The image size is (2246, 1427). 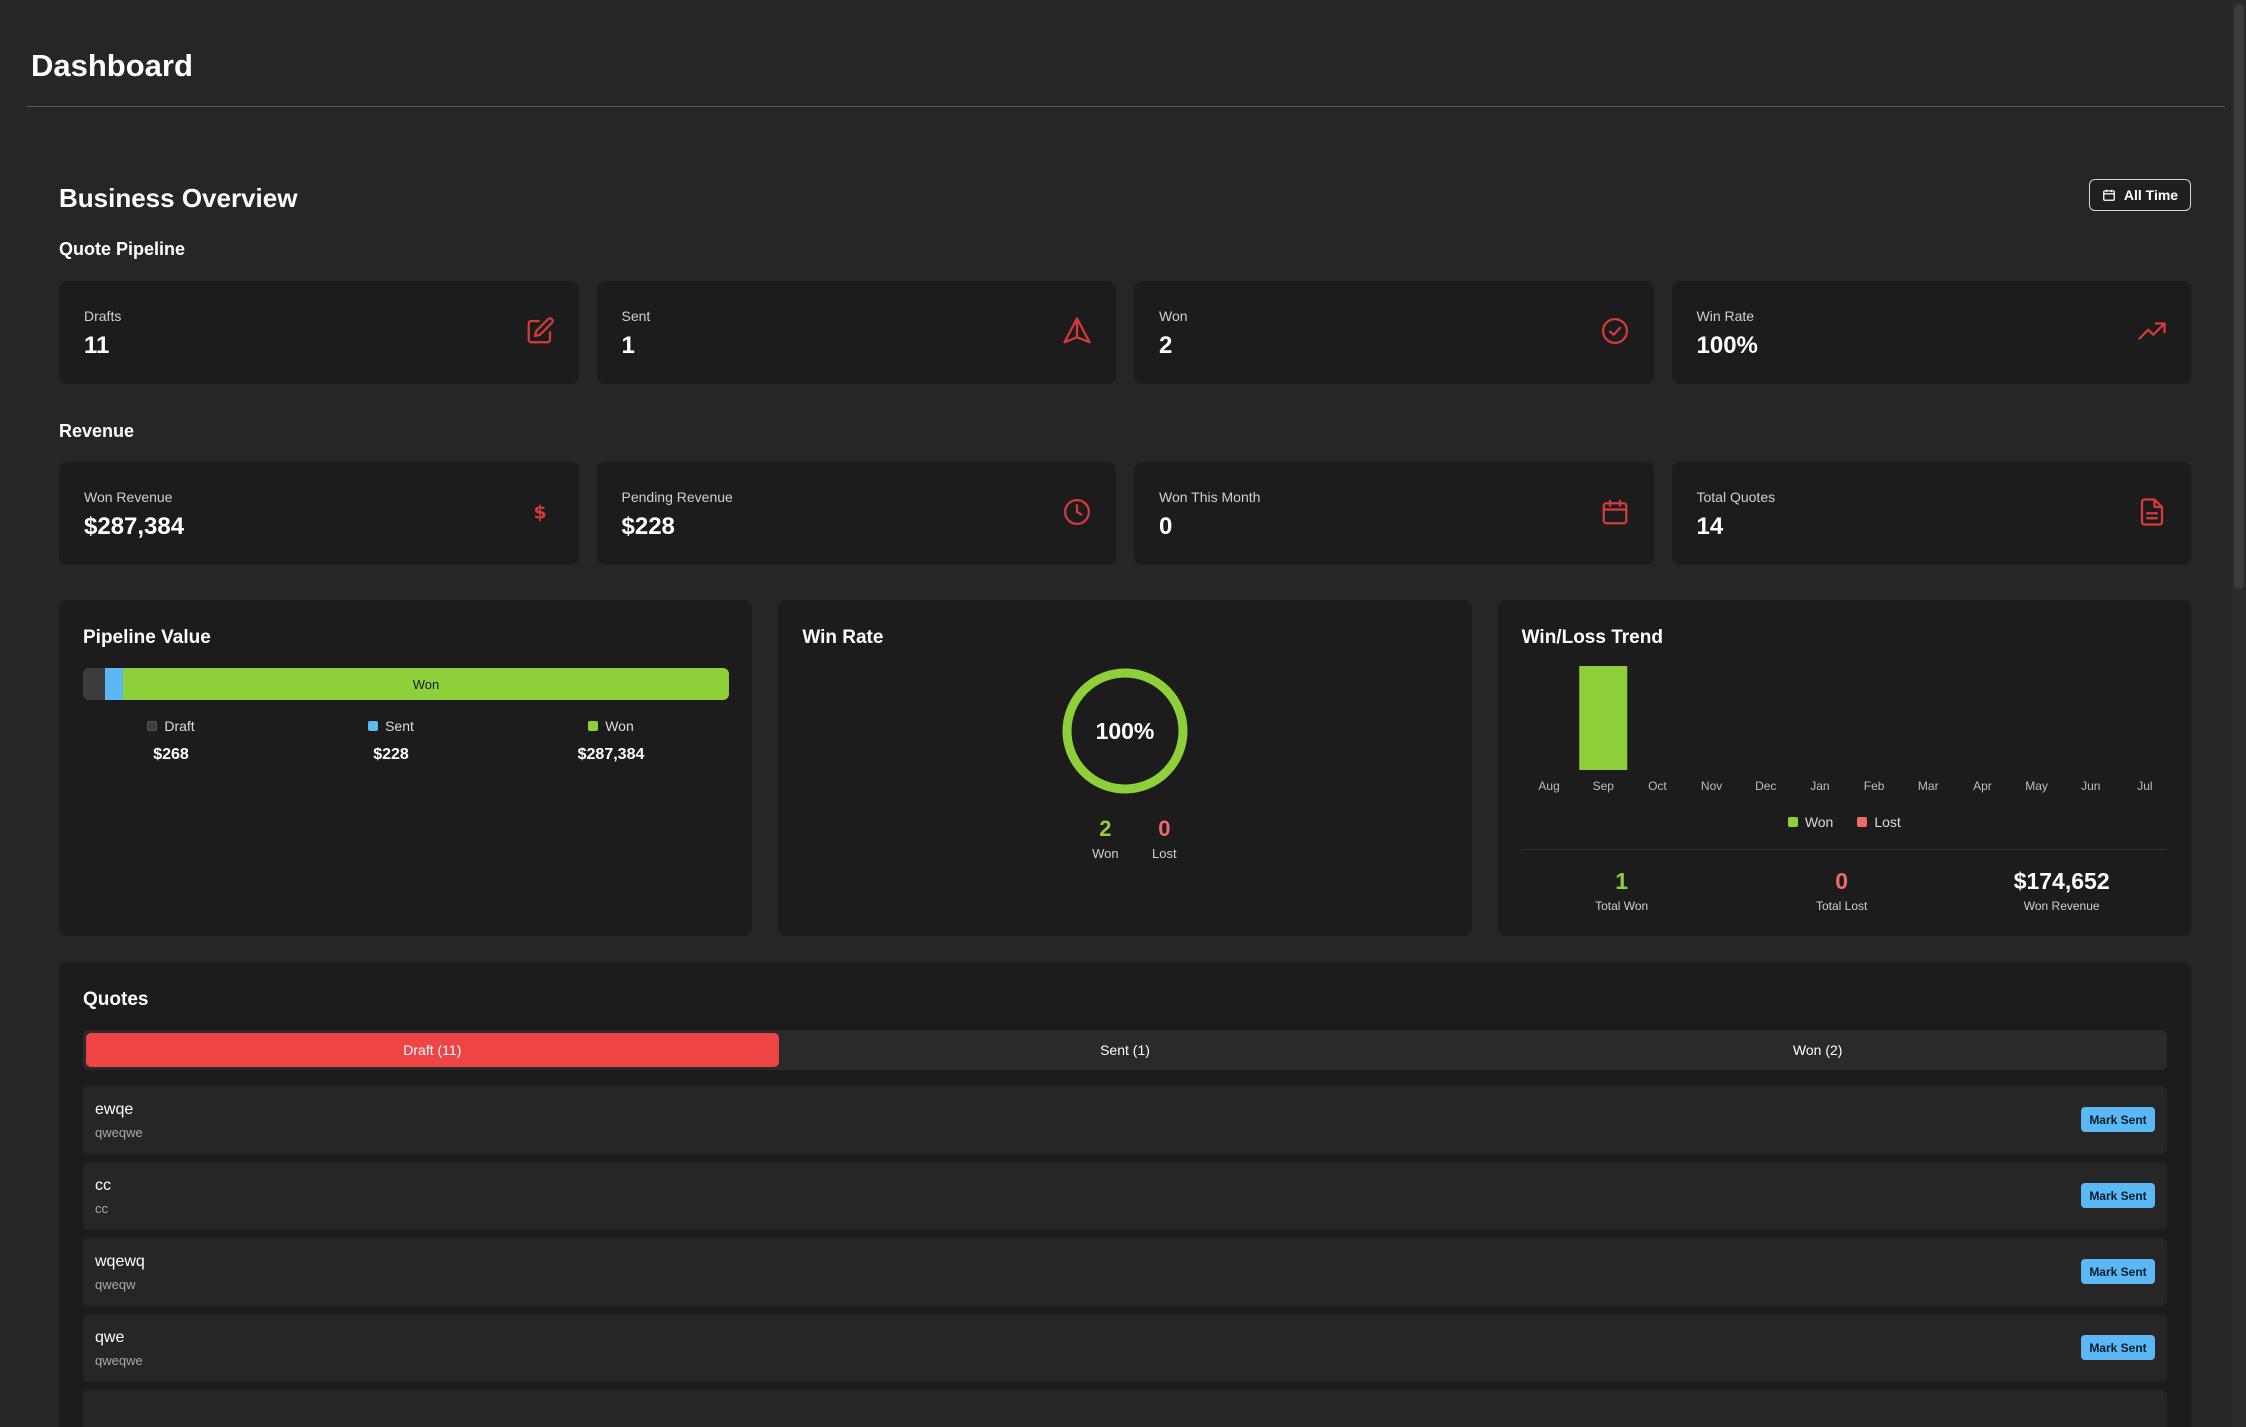 I want to click on stat-card-won-revenue: Won Revenue $287,384 $, so click(x=319, y=513).